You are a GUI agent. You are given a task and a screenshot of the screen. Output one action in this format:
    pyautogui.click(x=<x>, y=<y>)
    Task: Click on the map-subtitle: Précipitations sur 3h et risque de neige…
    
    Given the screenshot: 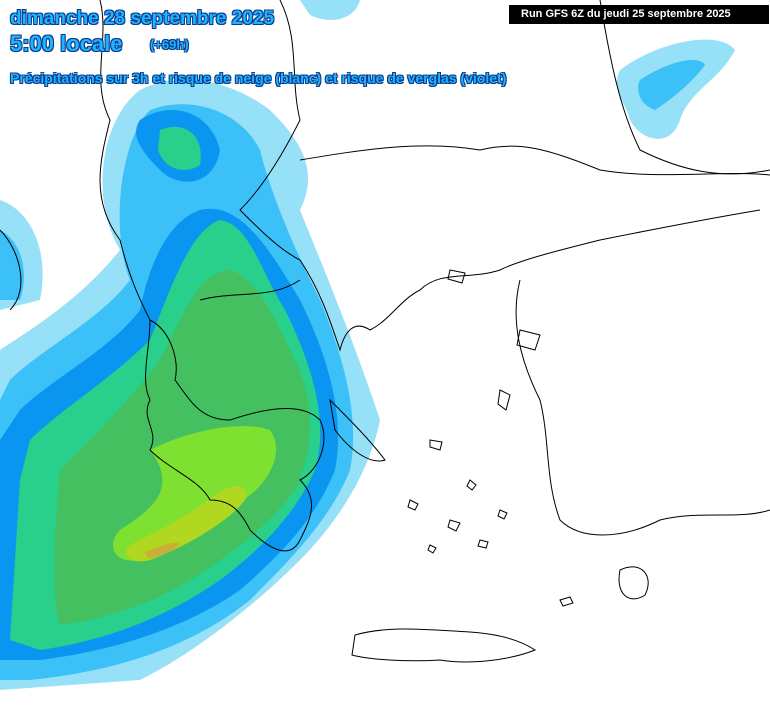 What is the action you would take?
    pyautogui.click(x=258, y=78)
    